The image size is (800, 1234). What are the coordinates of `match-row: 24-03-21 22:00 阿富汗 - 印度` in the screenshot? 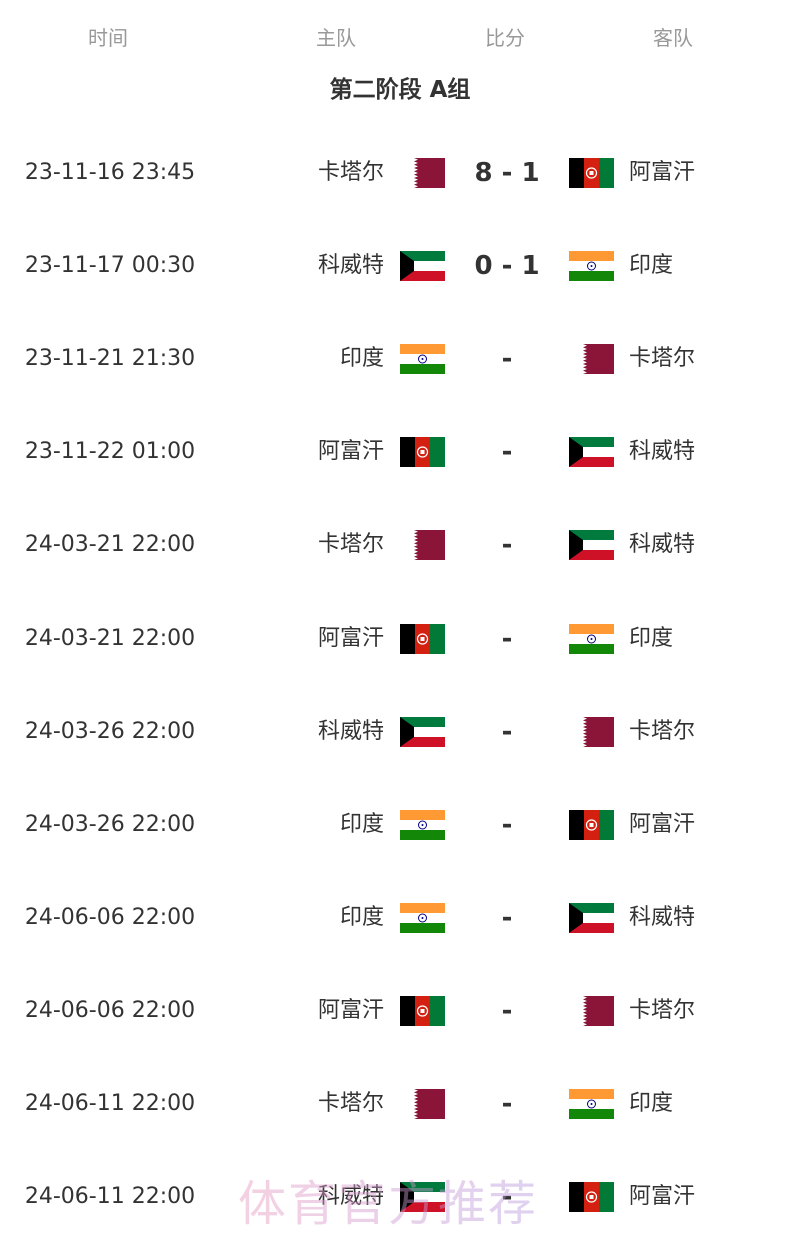 It's located at (400, 639).